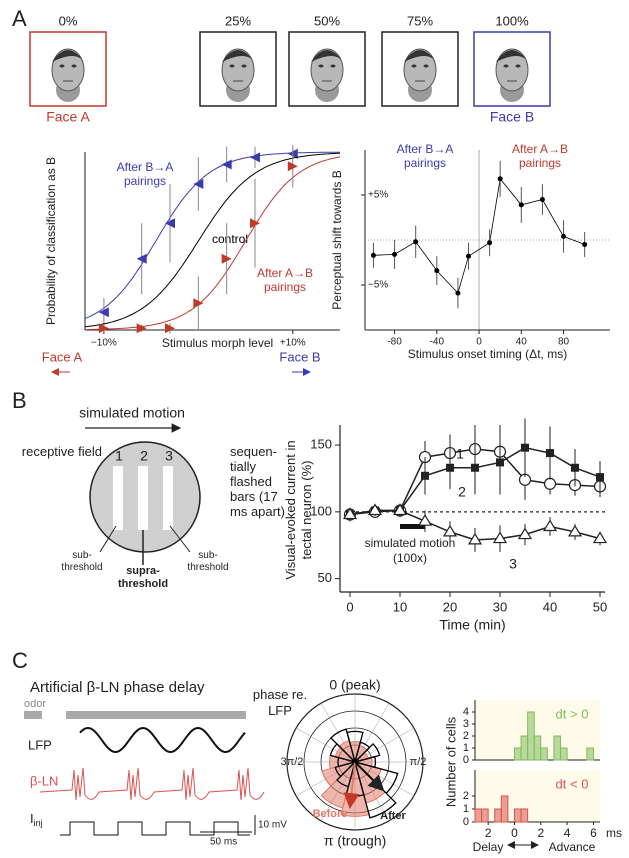 The image size is (629, 858). Describe the element at coordinates (299, 356) in the screenshot. I see `face-b-axis-label: Face B` at that location.